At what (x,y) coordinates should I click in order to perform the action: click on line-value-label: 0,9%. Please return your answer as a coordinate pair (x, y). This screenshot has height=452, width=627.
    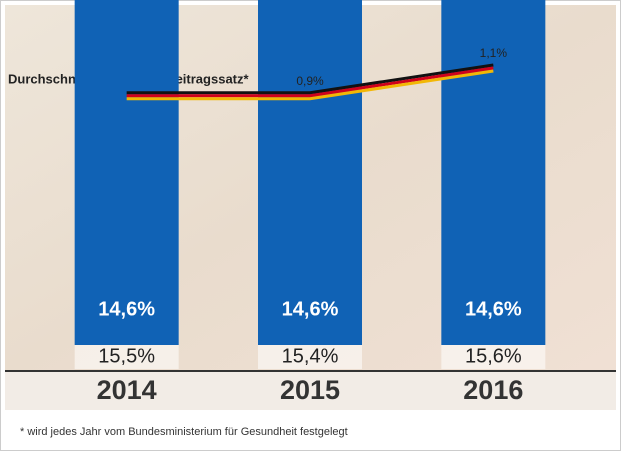
    Looking at the image, I should click on (310, 81).